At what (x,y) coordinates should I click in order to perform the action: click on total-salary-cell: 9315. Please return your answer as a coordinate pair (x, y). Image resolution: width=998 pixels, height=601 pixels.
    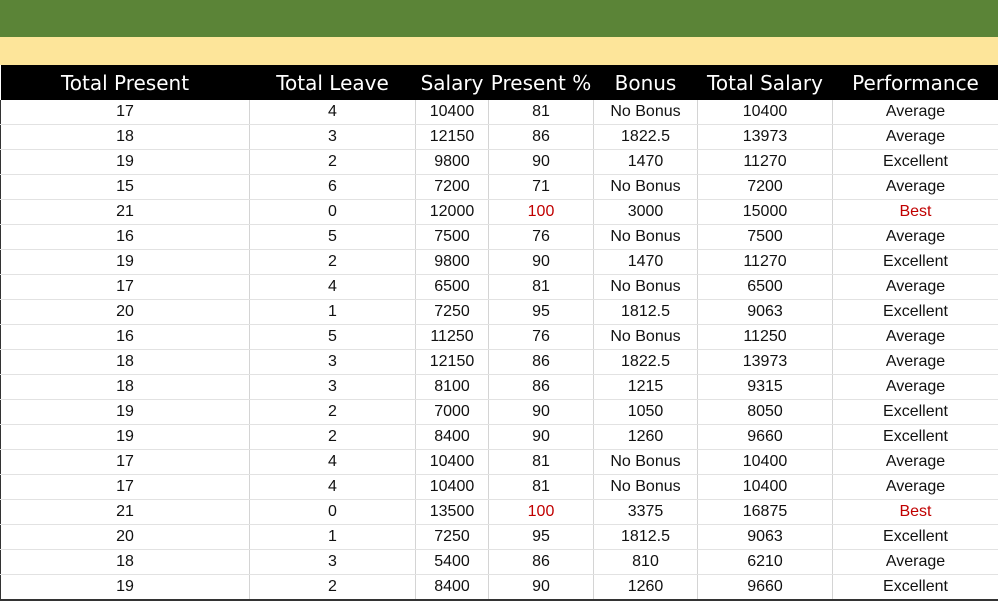
    Looking at the image, I should click on (765, 387).